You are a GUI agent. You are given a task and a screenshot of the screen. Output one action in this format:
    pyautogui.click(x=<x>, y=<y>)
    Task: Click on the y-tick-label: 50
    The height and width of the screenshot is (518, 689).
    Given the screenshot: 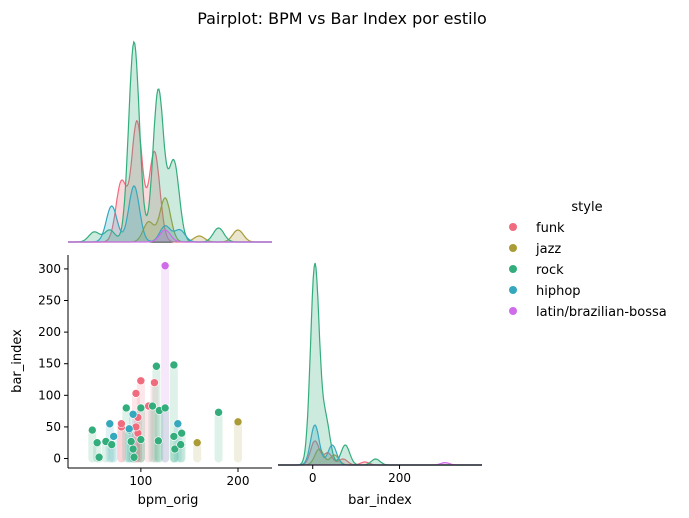 What is the action you would take?
    pyautogui.click(x=53, y=427)
    